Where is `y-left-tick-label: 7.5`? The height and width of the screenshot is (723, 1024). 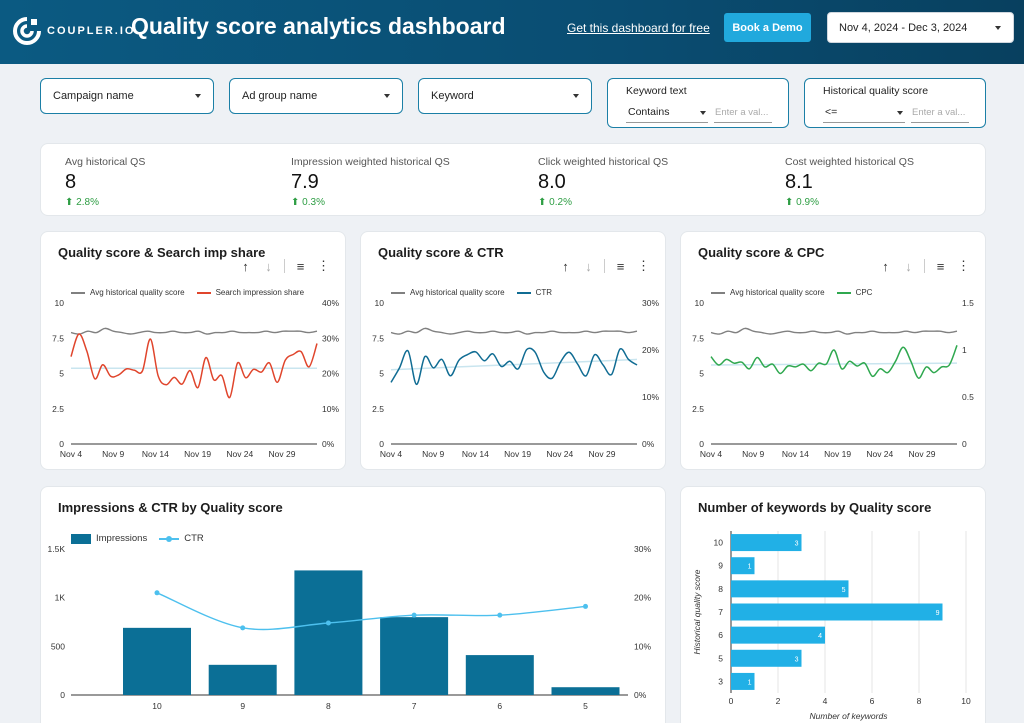 y-left-tick-label: 7.5 is located at coordinates (698, 338).